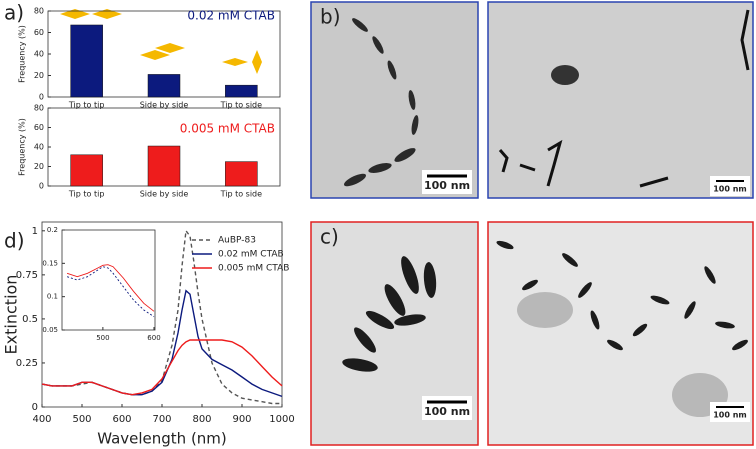 The height and width of the screenshot is (449, 756). I want to click on x-axis-label: Wavelength (nm), so click(162, 439).